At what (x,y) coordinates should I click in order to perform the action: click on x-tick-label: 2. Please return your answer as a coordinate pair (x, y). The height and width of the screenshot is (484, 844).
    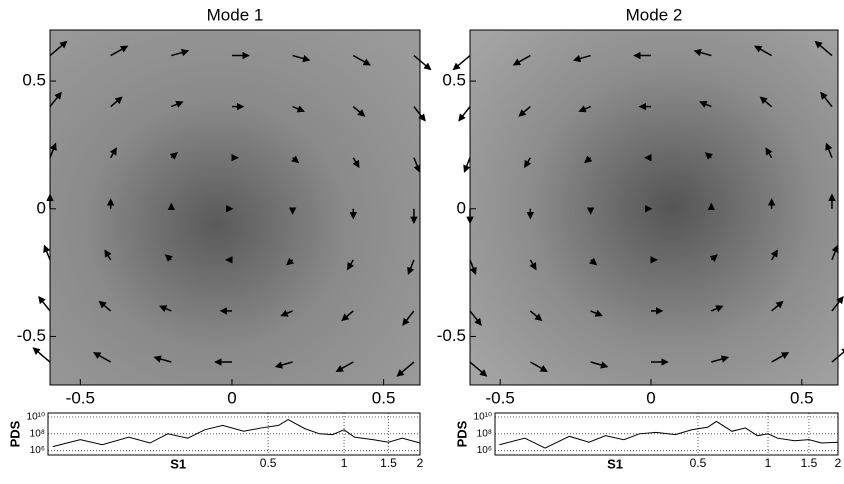
    Looking at the image, I should click on (420, 463).